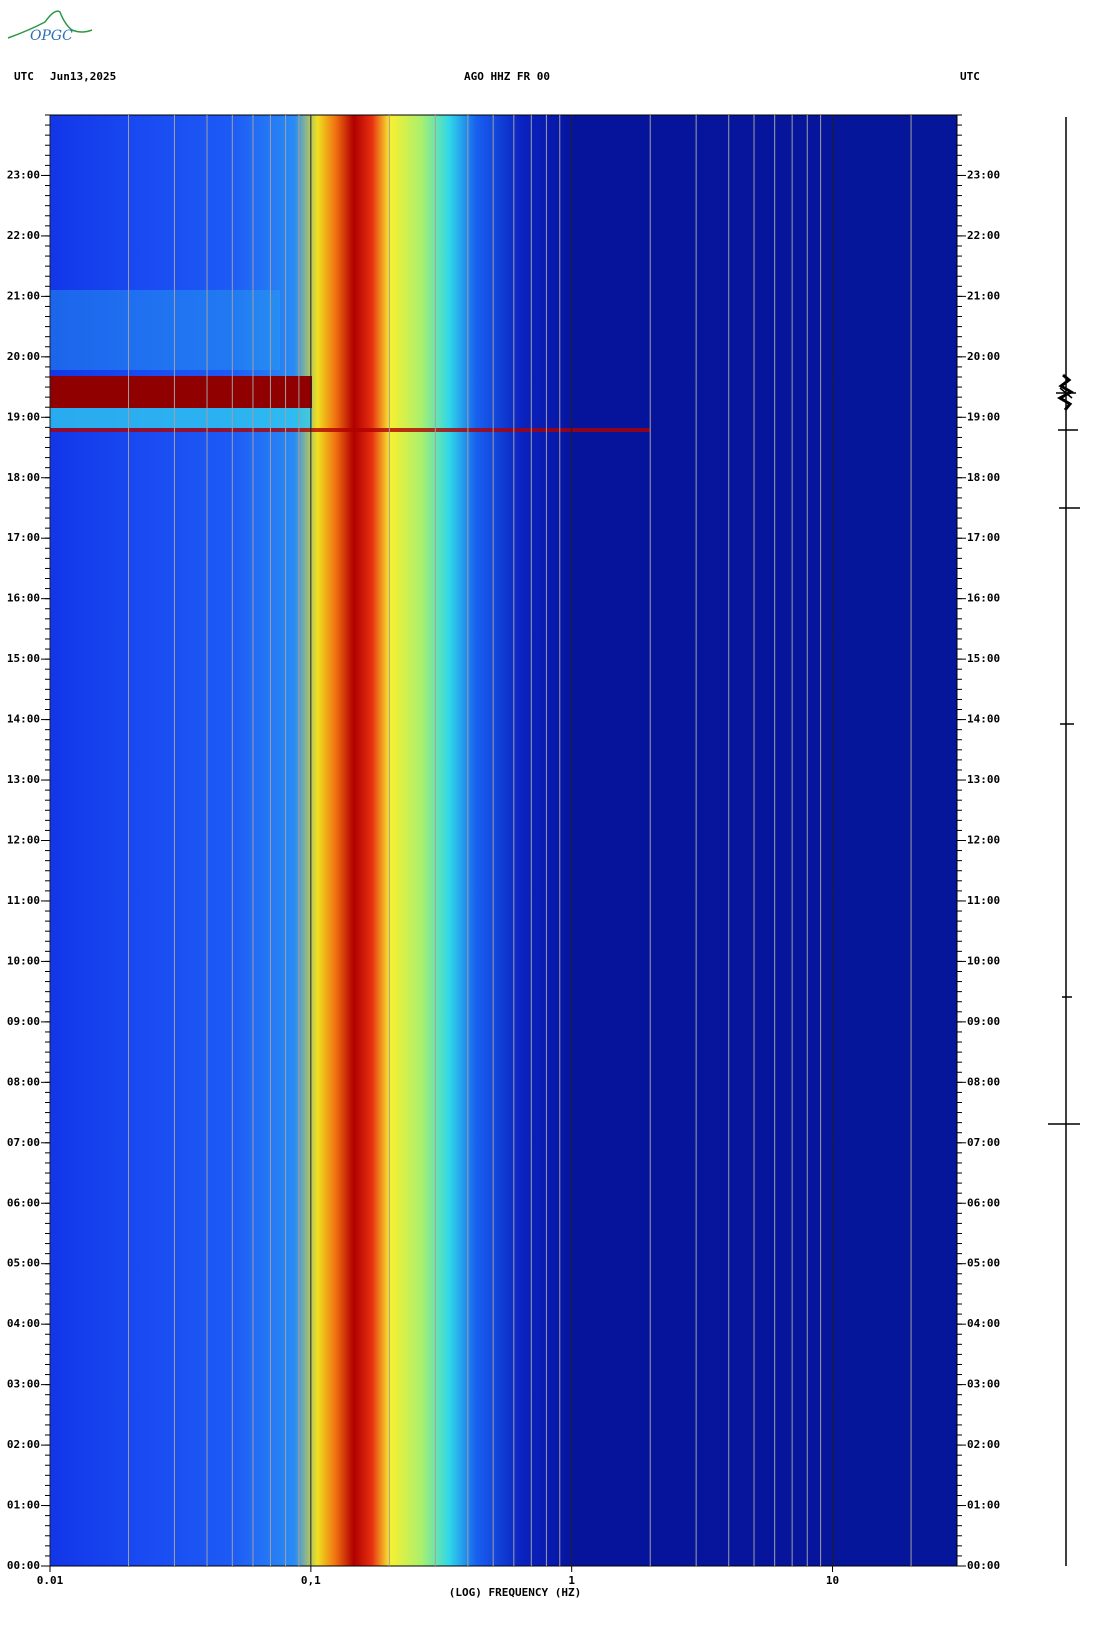  What do you see at coordinates (507, 76) in the screenshot?
I see `chart-title: AGO HHZ FR 00` at bounding box center [507, 76].